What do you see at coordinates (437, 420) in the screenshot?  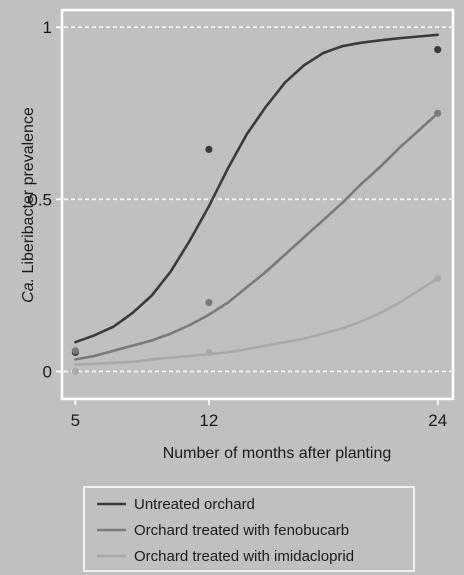 I see `x-tick-label: 24` at bounding box center [437, 420].